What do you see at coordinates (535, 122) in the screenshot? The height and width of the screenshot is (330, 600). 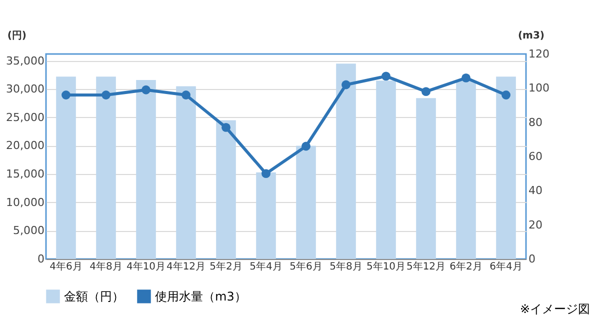 I see `y2-tick-label: 80` at bounding box center [535, 122].